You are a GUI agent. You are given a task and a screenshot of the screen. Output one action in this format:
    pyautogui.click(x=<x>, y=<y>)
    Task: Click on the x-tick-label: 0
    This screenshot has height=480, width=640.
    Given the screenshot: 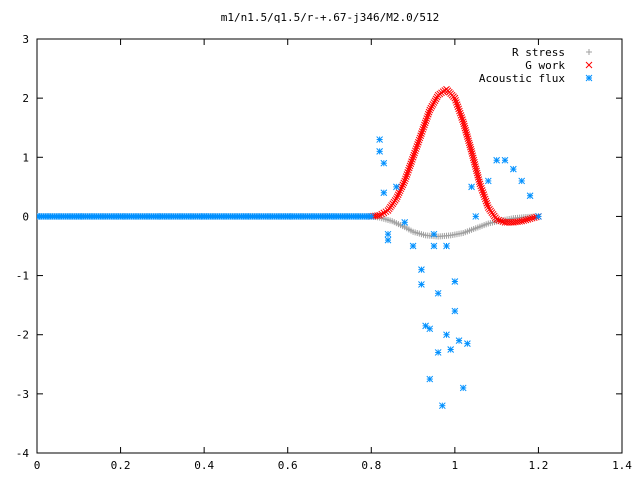 What is the action you would take?
    pyautogui.click(x=37, y=465)
    